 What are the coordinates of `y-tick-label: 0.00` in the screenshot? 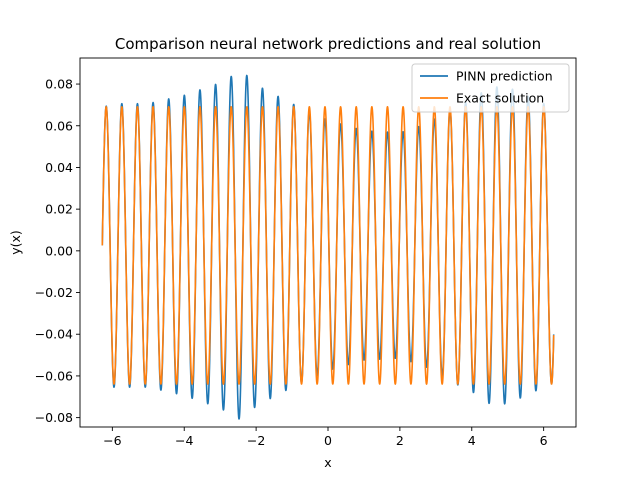 It's located at (59, 250).